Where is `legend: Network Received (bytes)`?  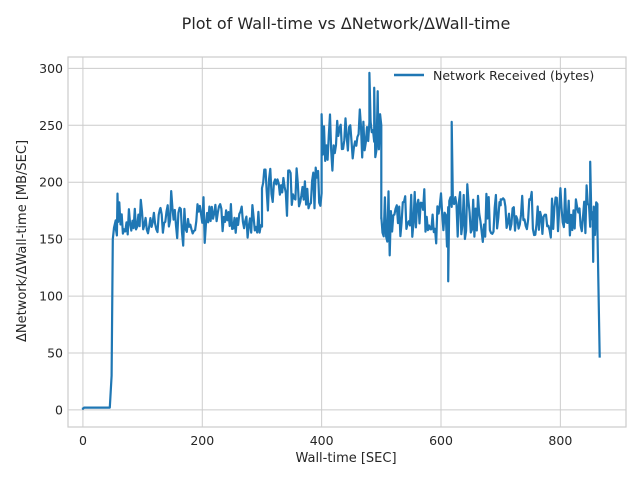
legend: Network Received (bytes) is located at coordinates (494, 75).